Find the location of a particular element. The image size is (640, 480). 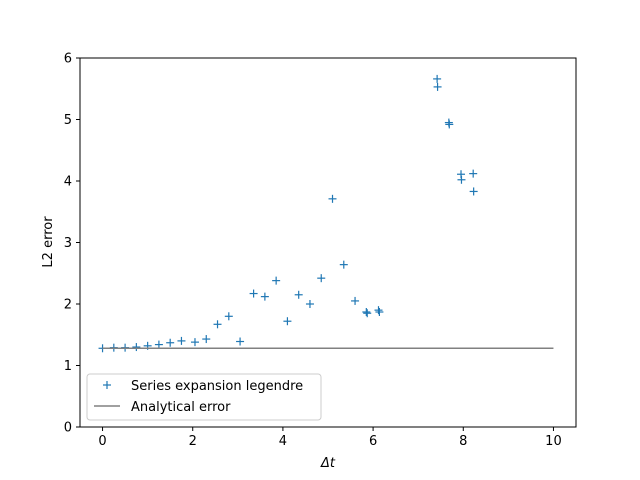

y-tick-label: 2 is located at coordinates (68, 305).